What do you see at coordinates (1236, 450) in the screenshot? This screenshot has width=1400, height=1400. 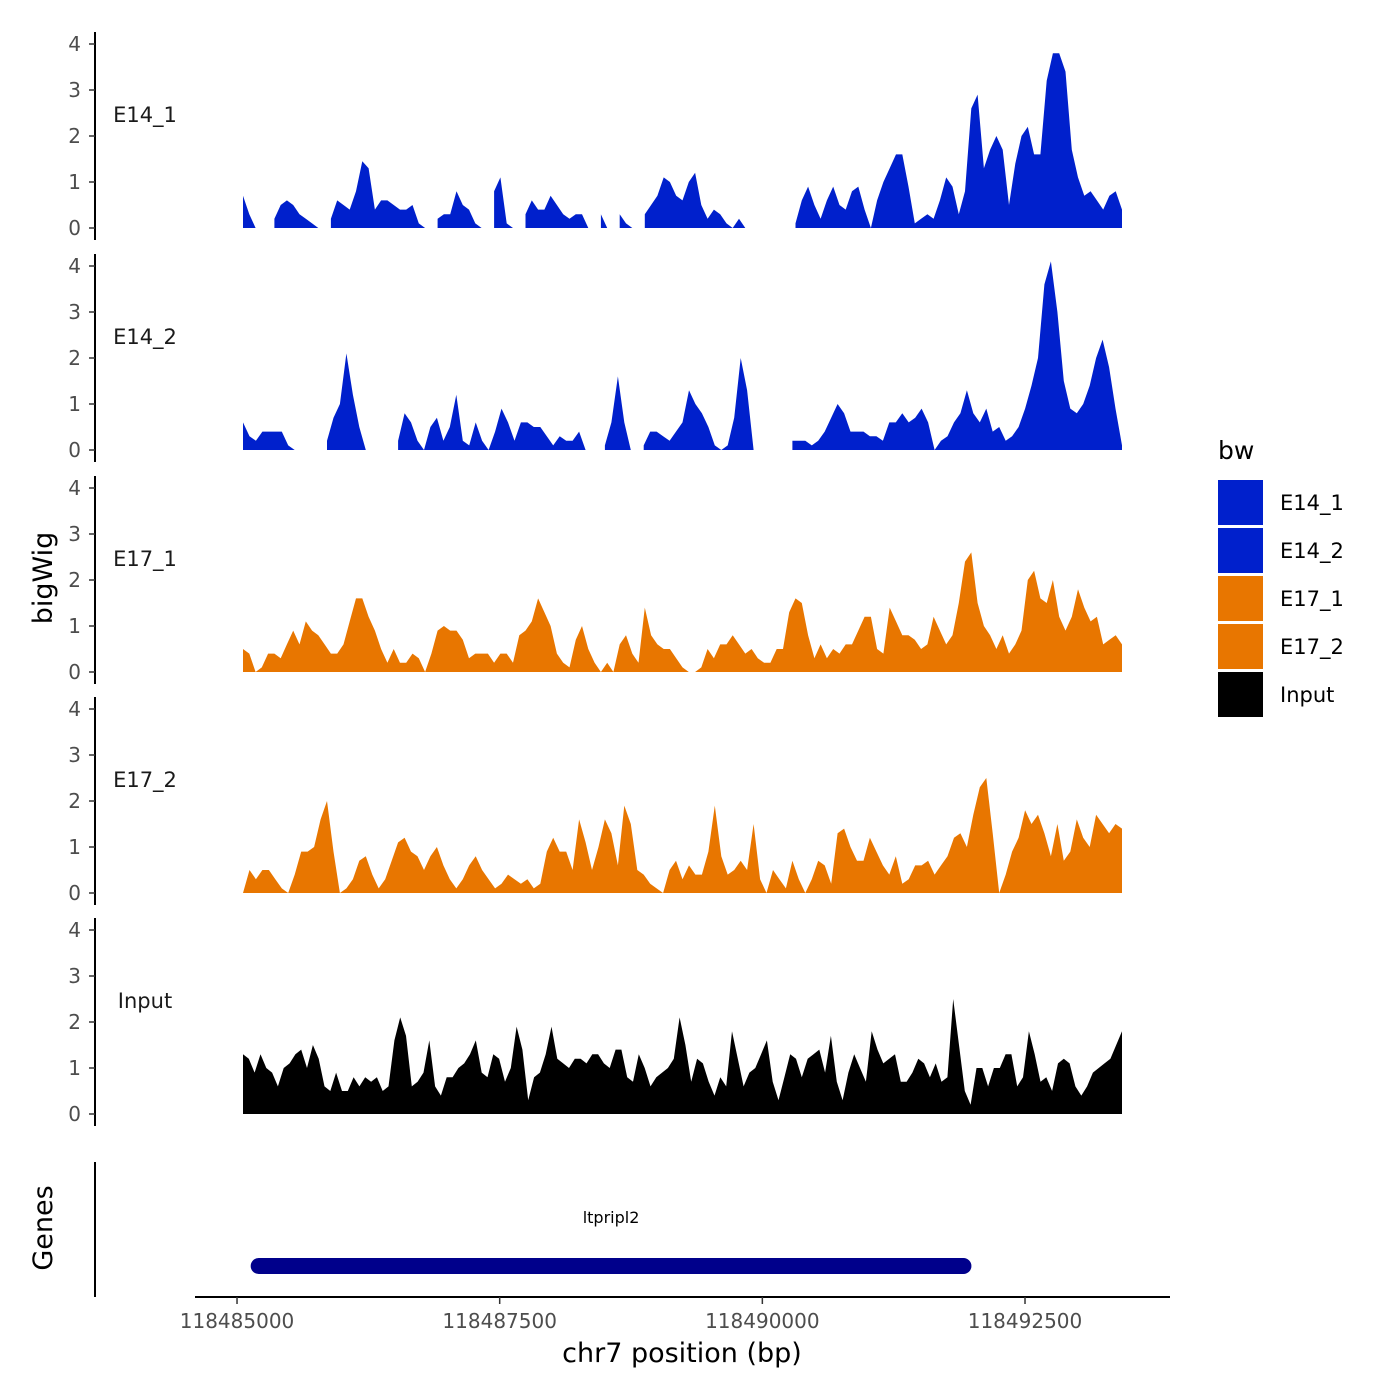 I see `legend-title: bw` at bounding box center [1236, 450].